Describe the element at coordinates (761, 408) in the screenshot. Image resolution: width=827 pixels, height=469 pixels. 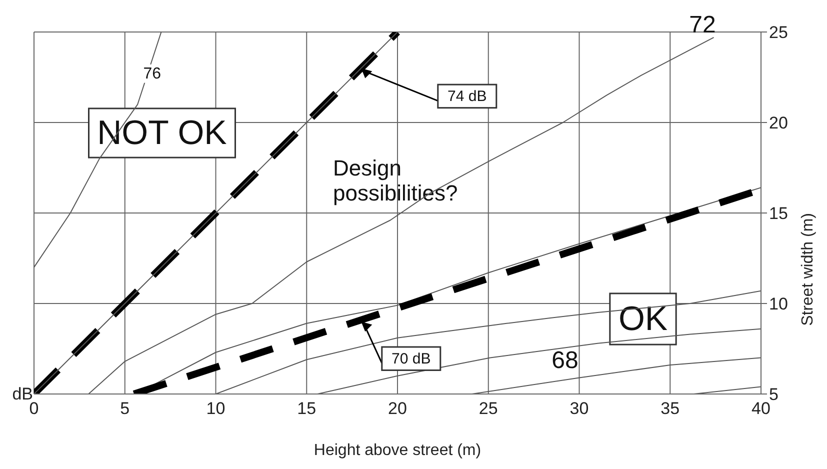
I see `x-tick-label: 40` at that location.